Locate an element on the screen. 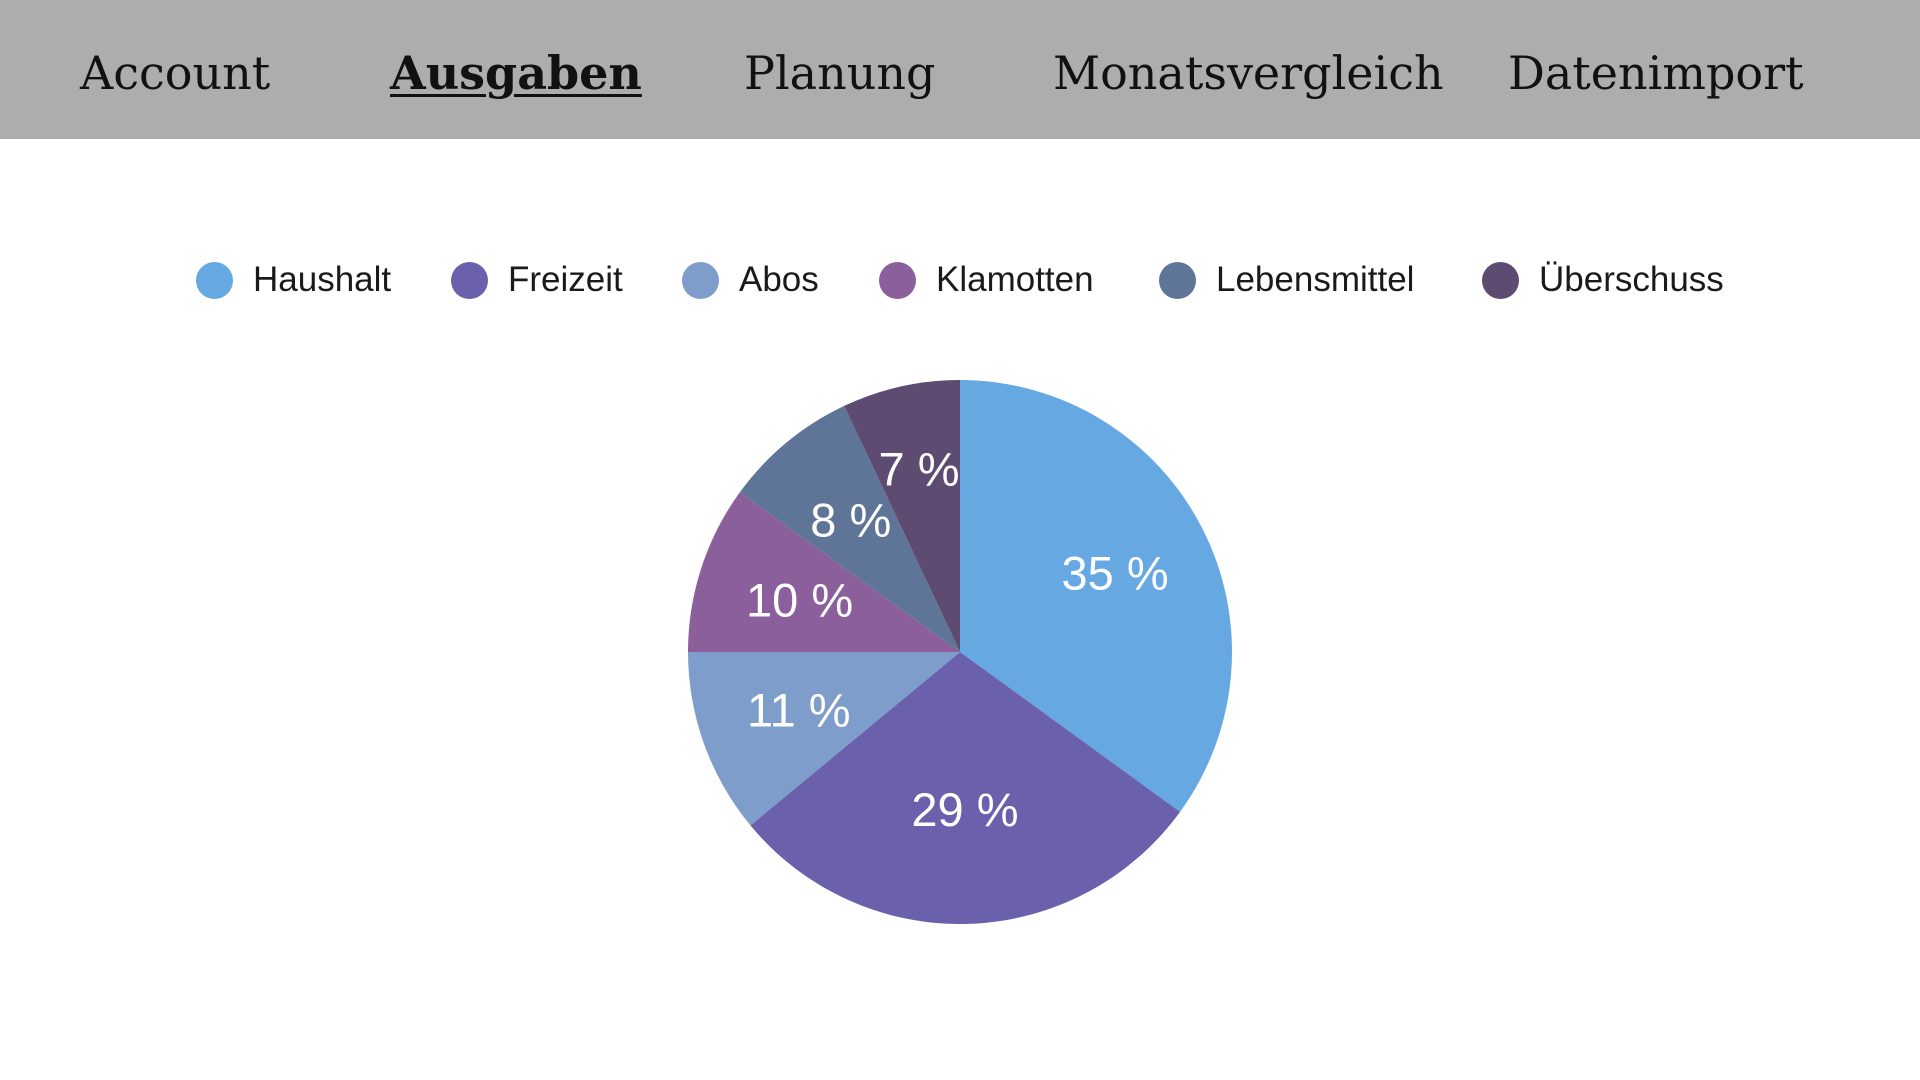 This screenshot has width=1920, height=1080. pie-slice-label-lebensmittel: 8 % is located at coordinates (850, 519).